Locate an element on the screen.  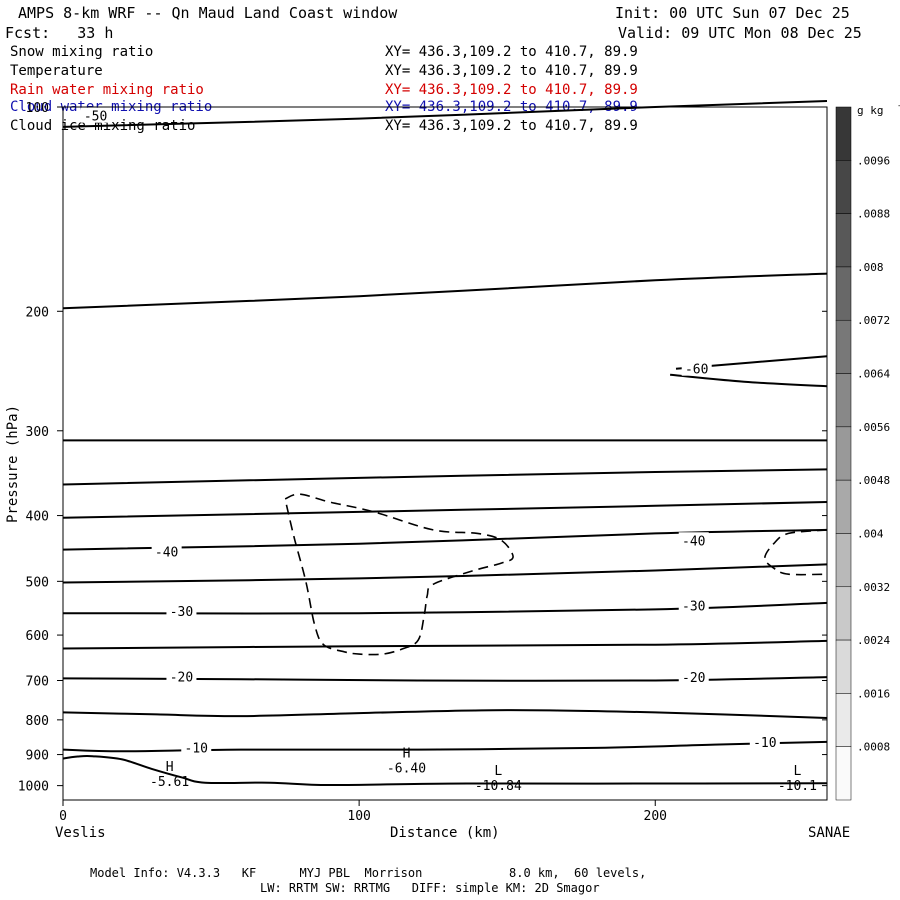
colorbar-tick-label: .0008 is located at coordinates (873, 747).